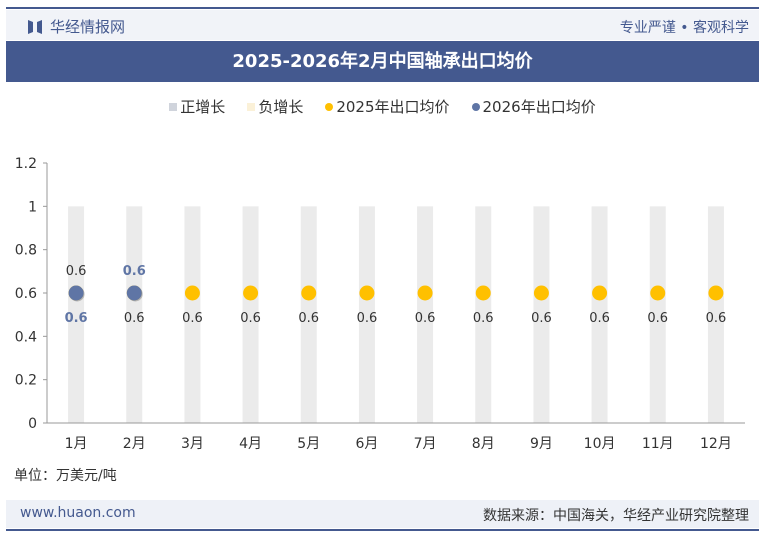 The image size is (765, 535). What do you see at coordinates (26, 294) in the screenshot?
I see `y-tick-label: 0.6` at bounding box center [26, 294].